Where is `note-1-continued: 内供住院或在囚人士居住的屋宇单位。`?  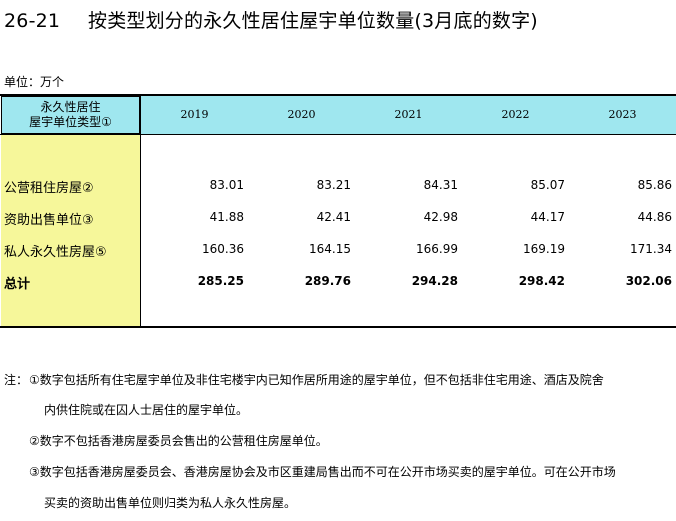
note-1-continued: 内供住院或在囚人士居住的屋宇单位。 is located at coordinates (146, 410).